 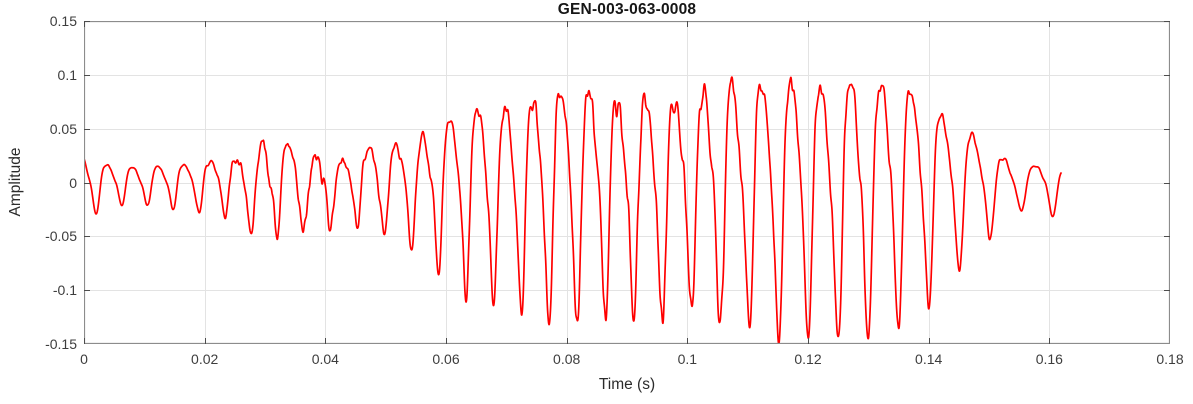 What do you see at coordinates (627, 384) in the screenshot?
I see `x-axis-label: Time (s)` at bounding box center [627, 384].